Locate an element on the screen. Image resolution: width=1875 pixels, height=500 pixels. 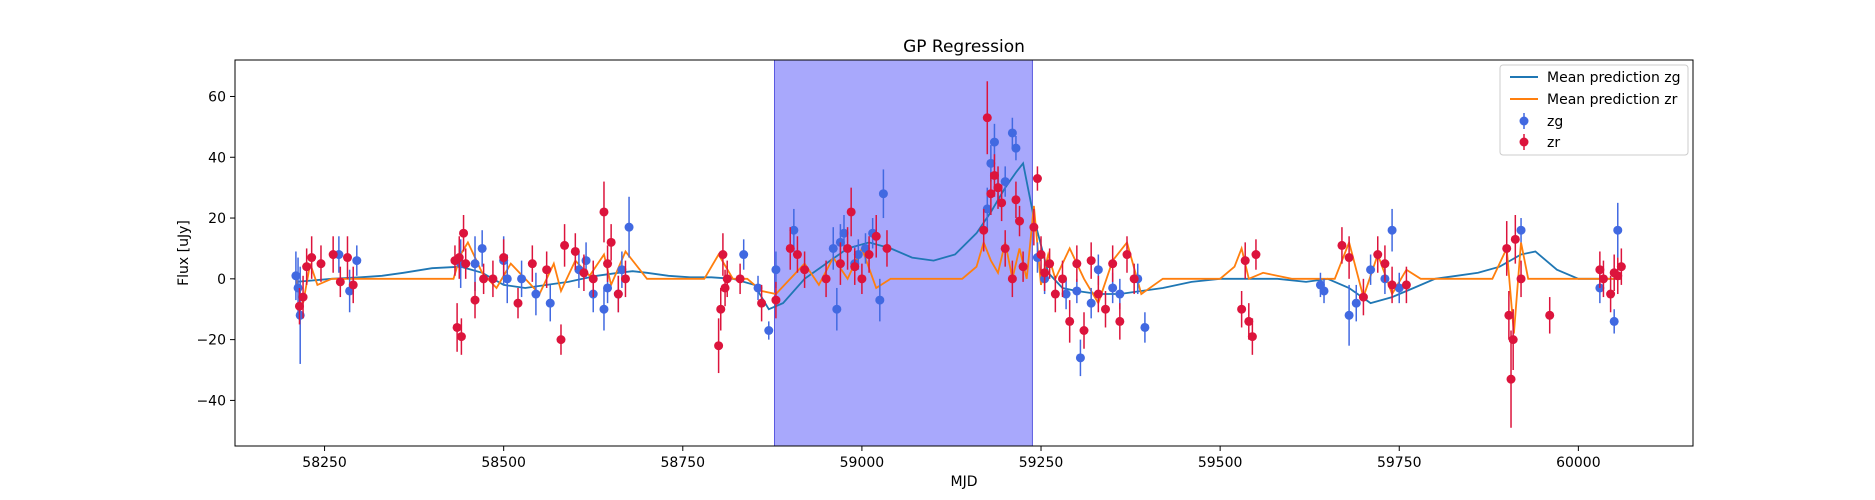
chart-title: GP Regression is located at coordinates (964, 47).